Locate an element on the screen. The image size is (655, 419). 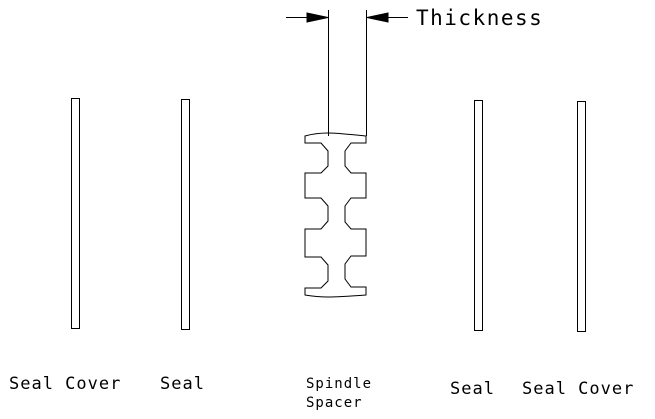
dimension-arrow-left-icon is located at coordinates (317, 17).